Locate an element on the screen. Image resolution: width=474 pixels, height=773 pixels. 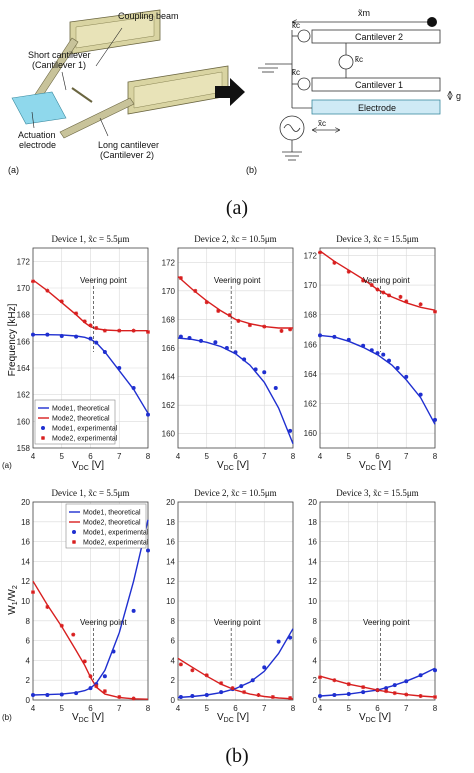
kc-mid-label: k̃c is located at coordinates (359, 59).